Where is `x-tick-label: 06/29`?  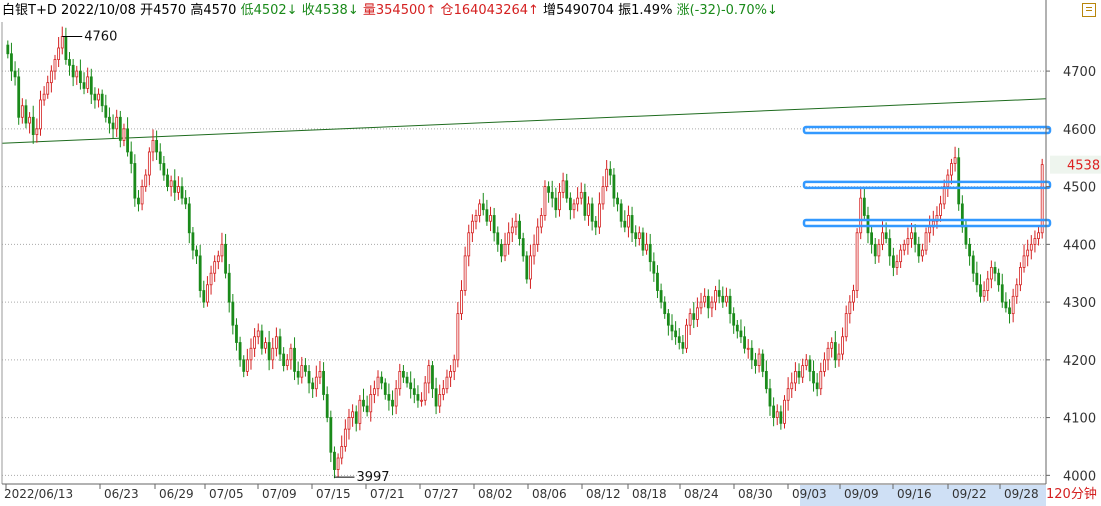 x-tick-label: 06/29 is located at coordinates (176, 494).